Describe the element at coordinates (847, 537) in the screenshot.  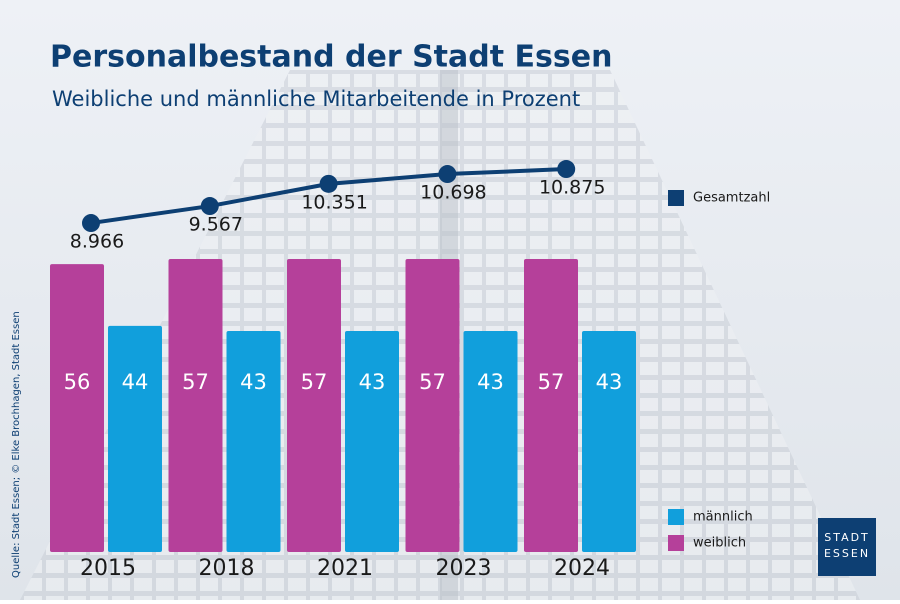
I see `logo-text: STADT` at that location.